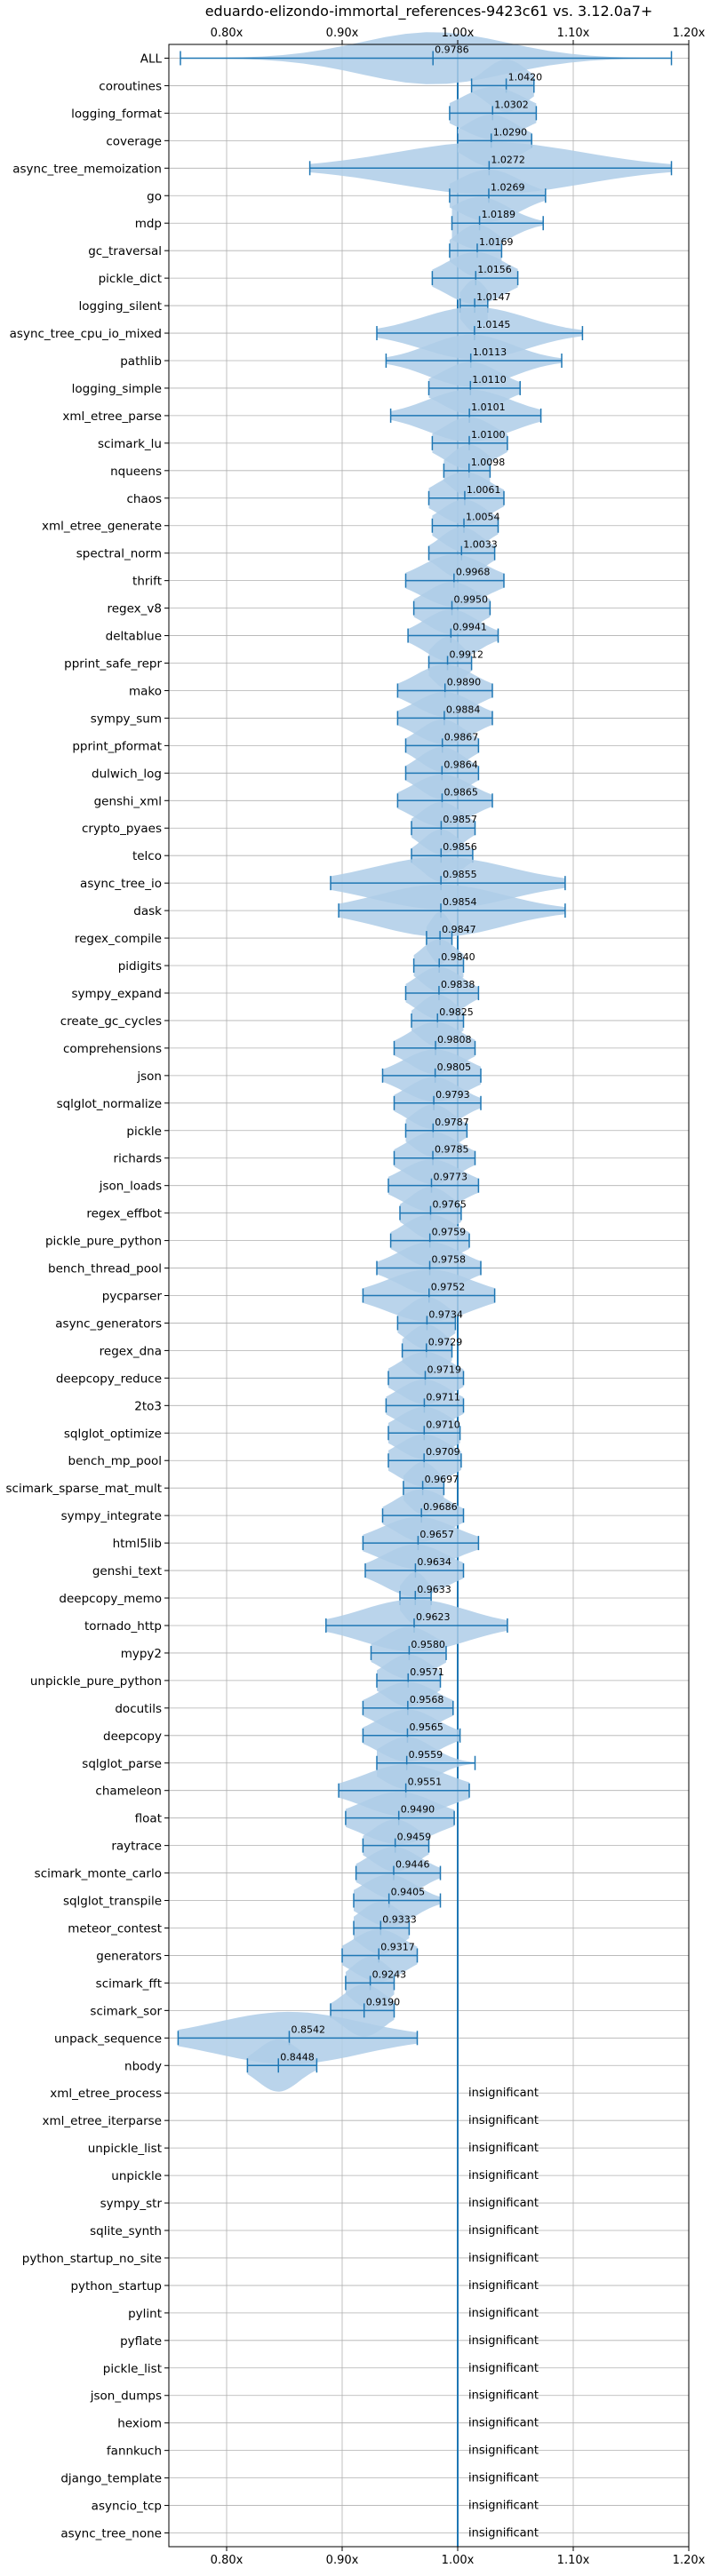 This screenshot has width=711, height=2576. Describe the element at coordinates (130, 444) in the screenshot. I see `benchmark-label: scimark_lu` at that location.